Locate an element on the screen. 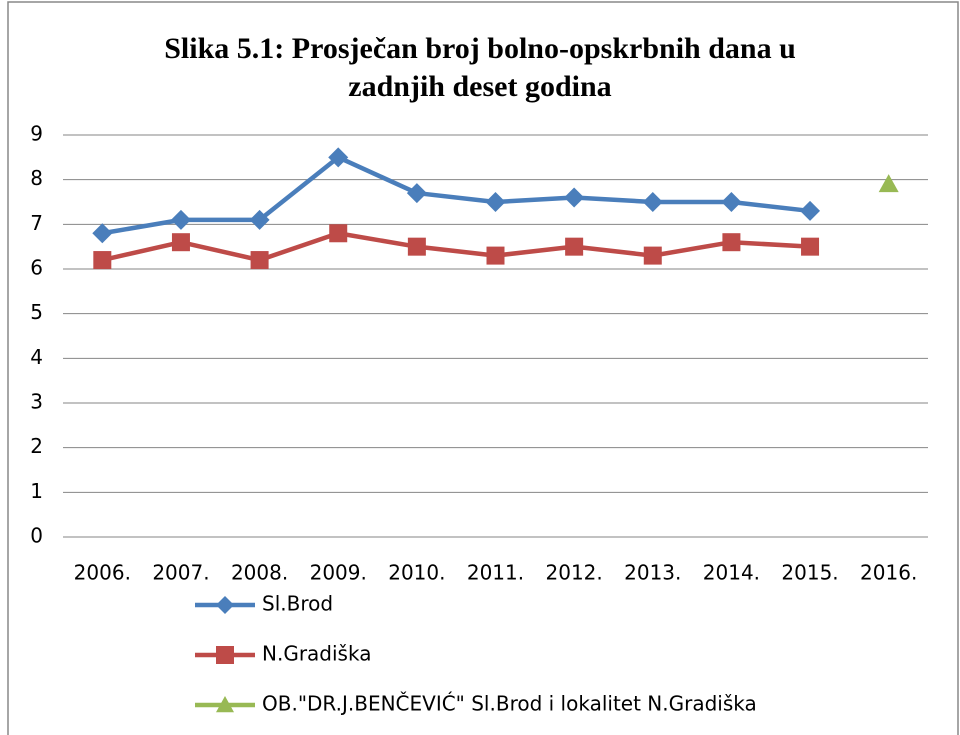 This screenshot has width=960, height=735. y-tick-label: 9 is located at coordinates (36, 134).